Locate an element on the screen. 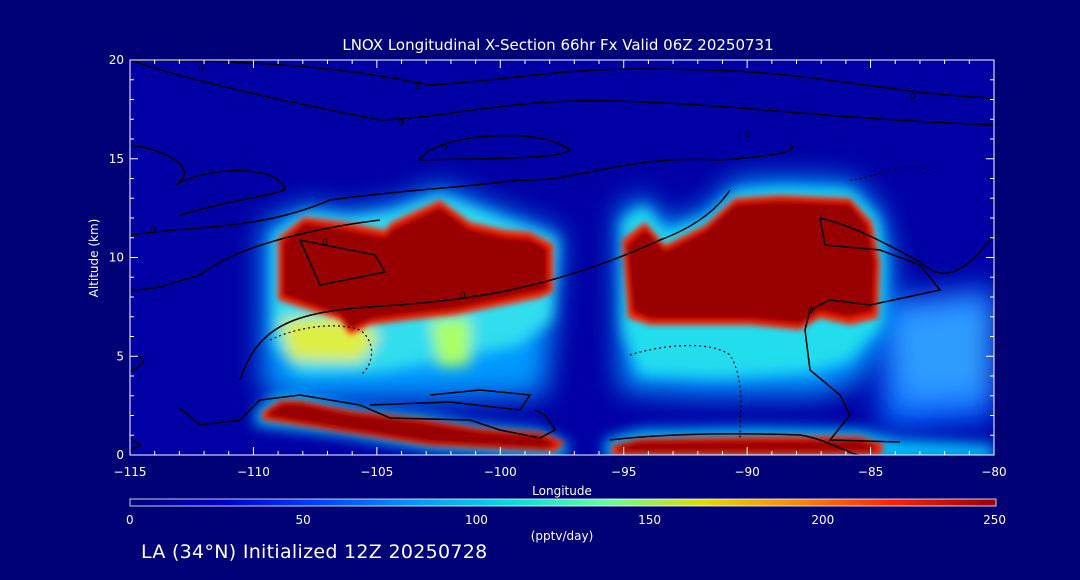  y-tick-label: 0 is located at coordinates (120, 455).